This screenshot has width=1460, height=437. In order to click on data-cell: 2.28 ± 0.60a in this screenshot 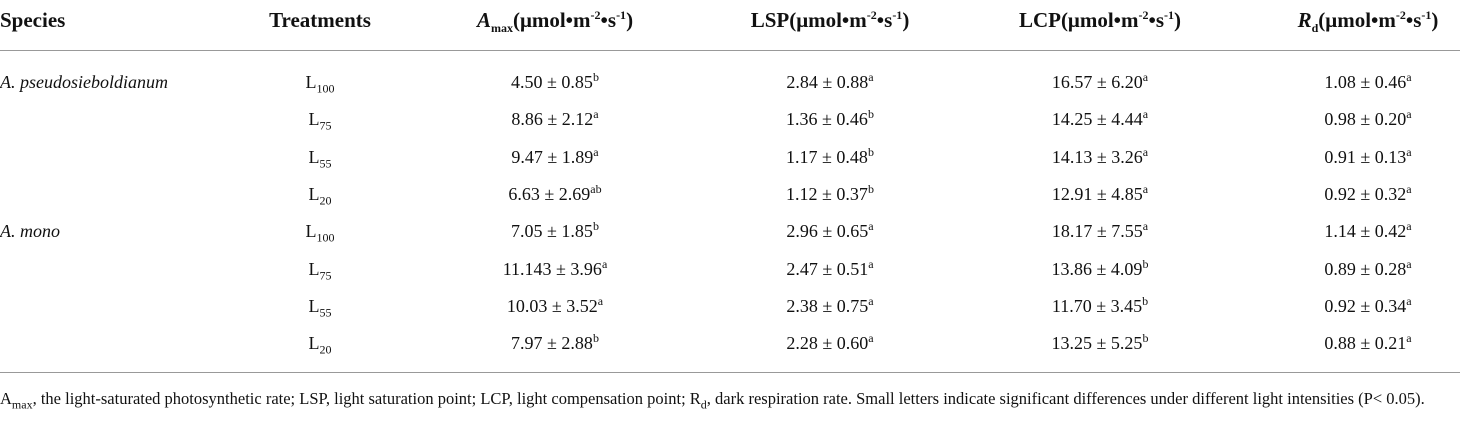, I will do `click(830, 343)`.